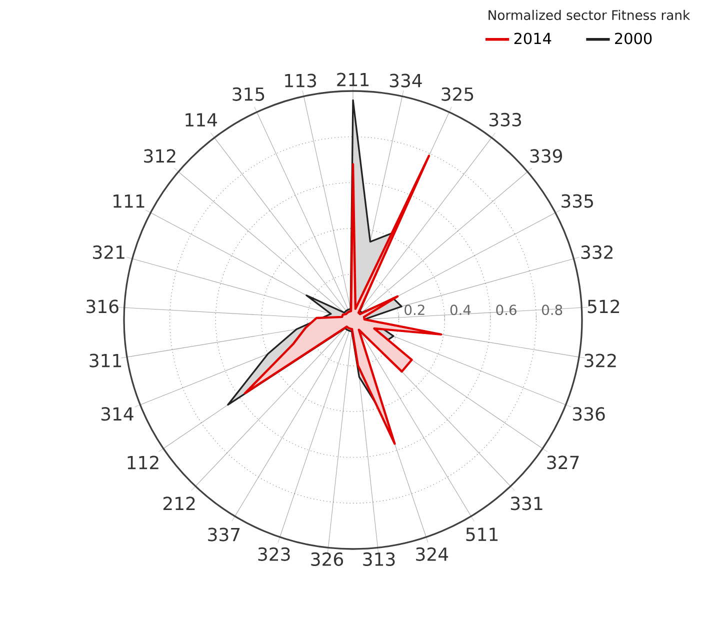 The height and width of the screenshot is (620, 701). Describe the element at coordinates (248, 94) in the screenshot. I see `spoke-label: 315` at that location.